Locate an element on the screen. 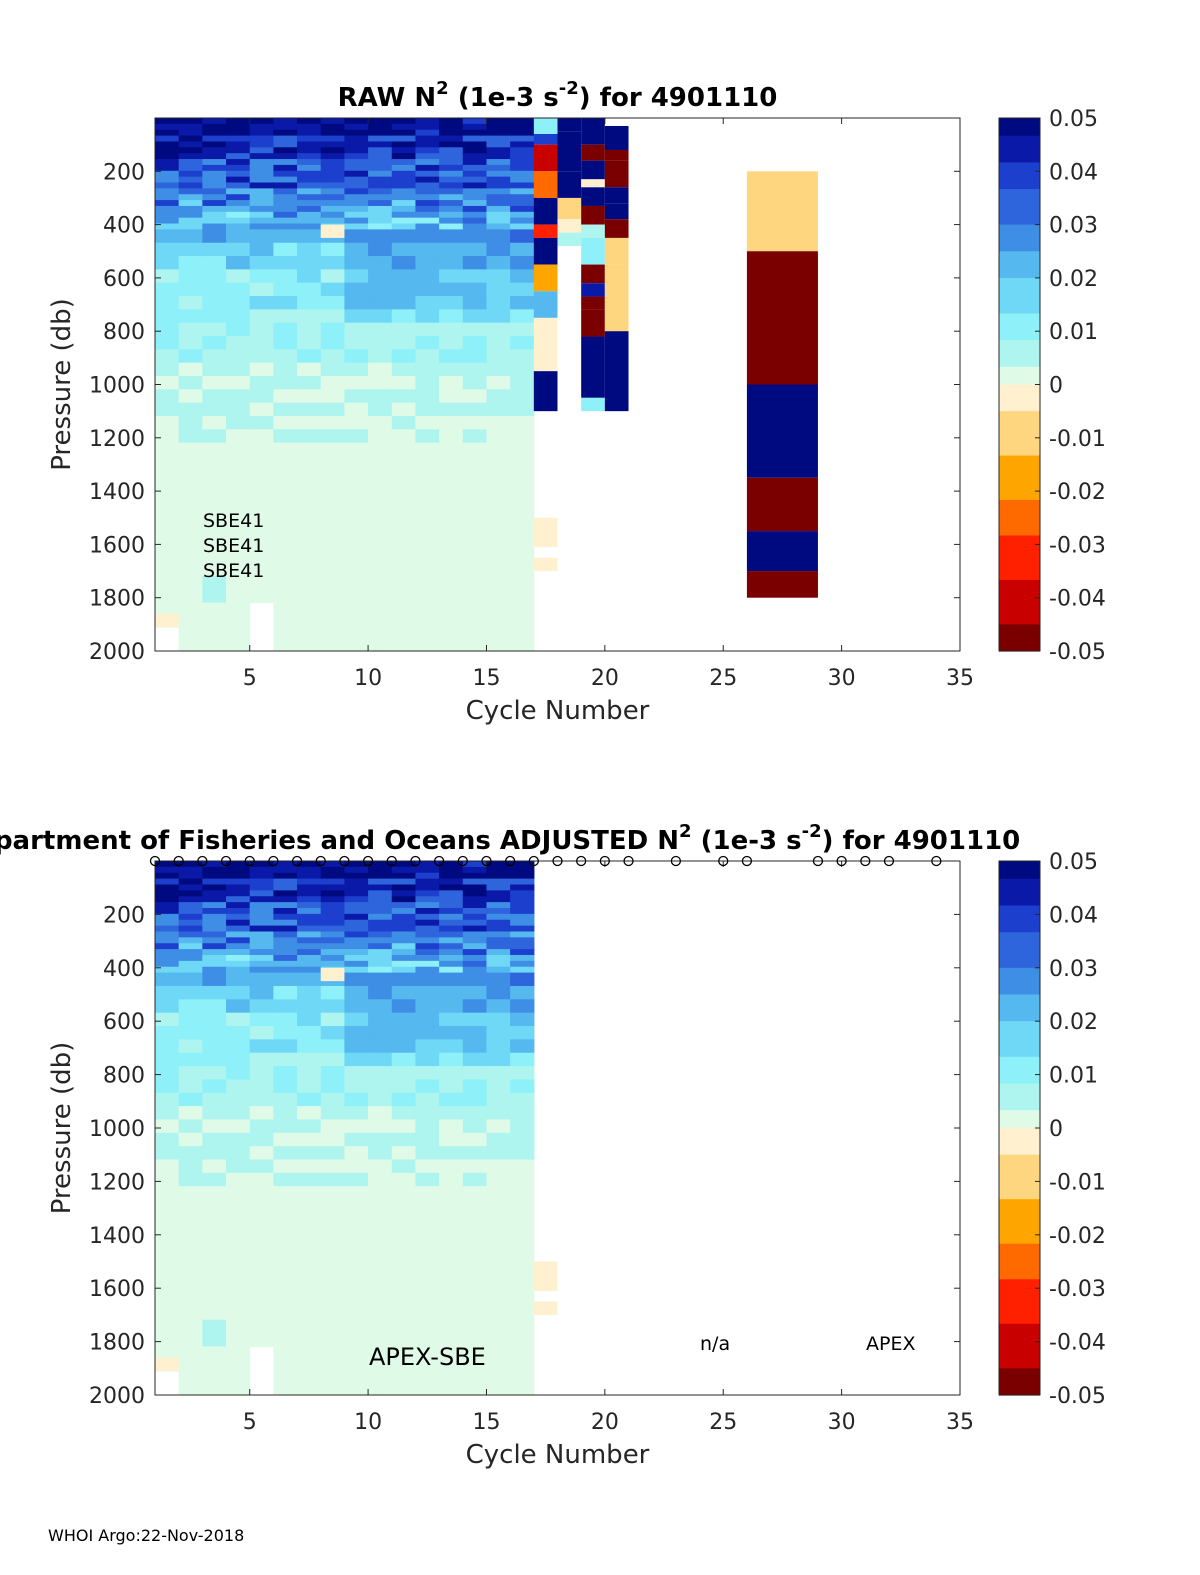 The width and height of the screenshot is (1200, 1575). colorbar-tick-label: 0.04 is located at coordinates (1073, 172).